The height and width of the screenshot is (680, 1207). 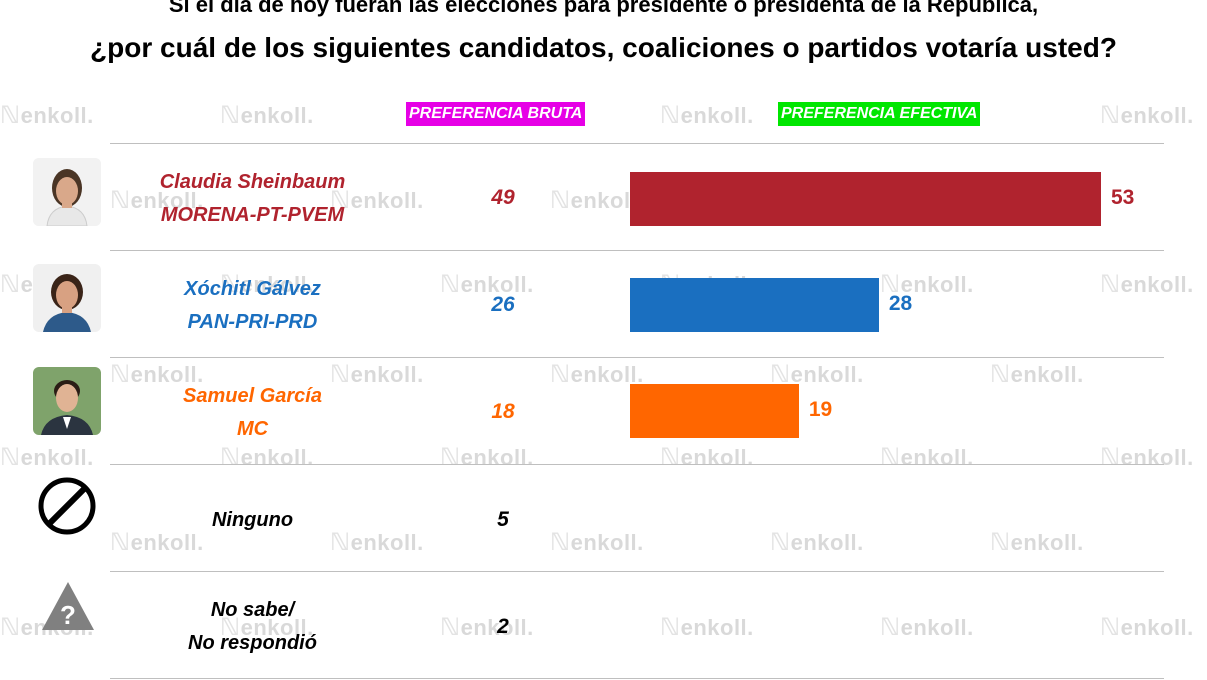 What do you see at coordinates (503, 519) in the screenshot?
I see `bruta-value: 5` at bounding box center [503, 519].